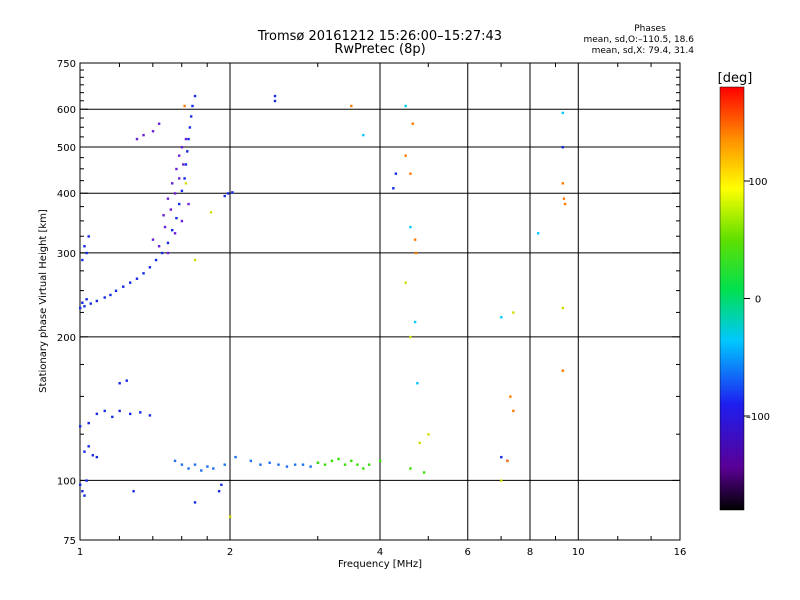 The image size is (800, 600). I want to click on y-tick-label: 75, so click(69, 541).